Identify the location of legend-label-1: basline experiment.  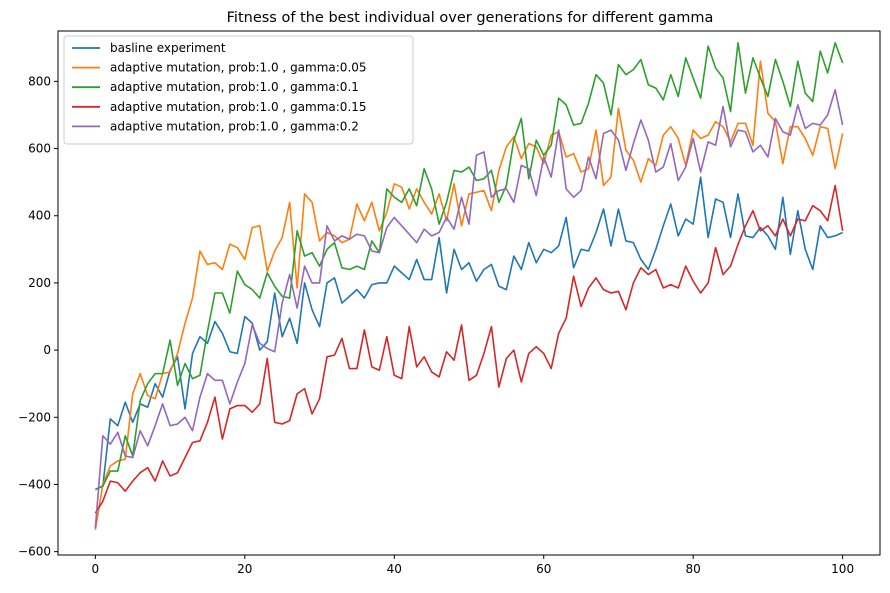
(168, 48).